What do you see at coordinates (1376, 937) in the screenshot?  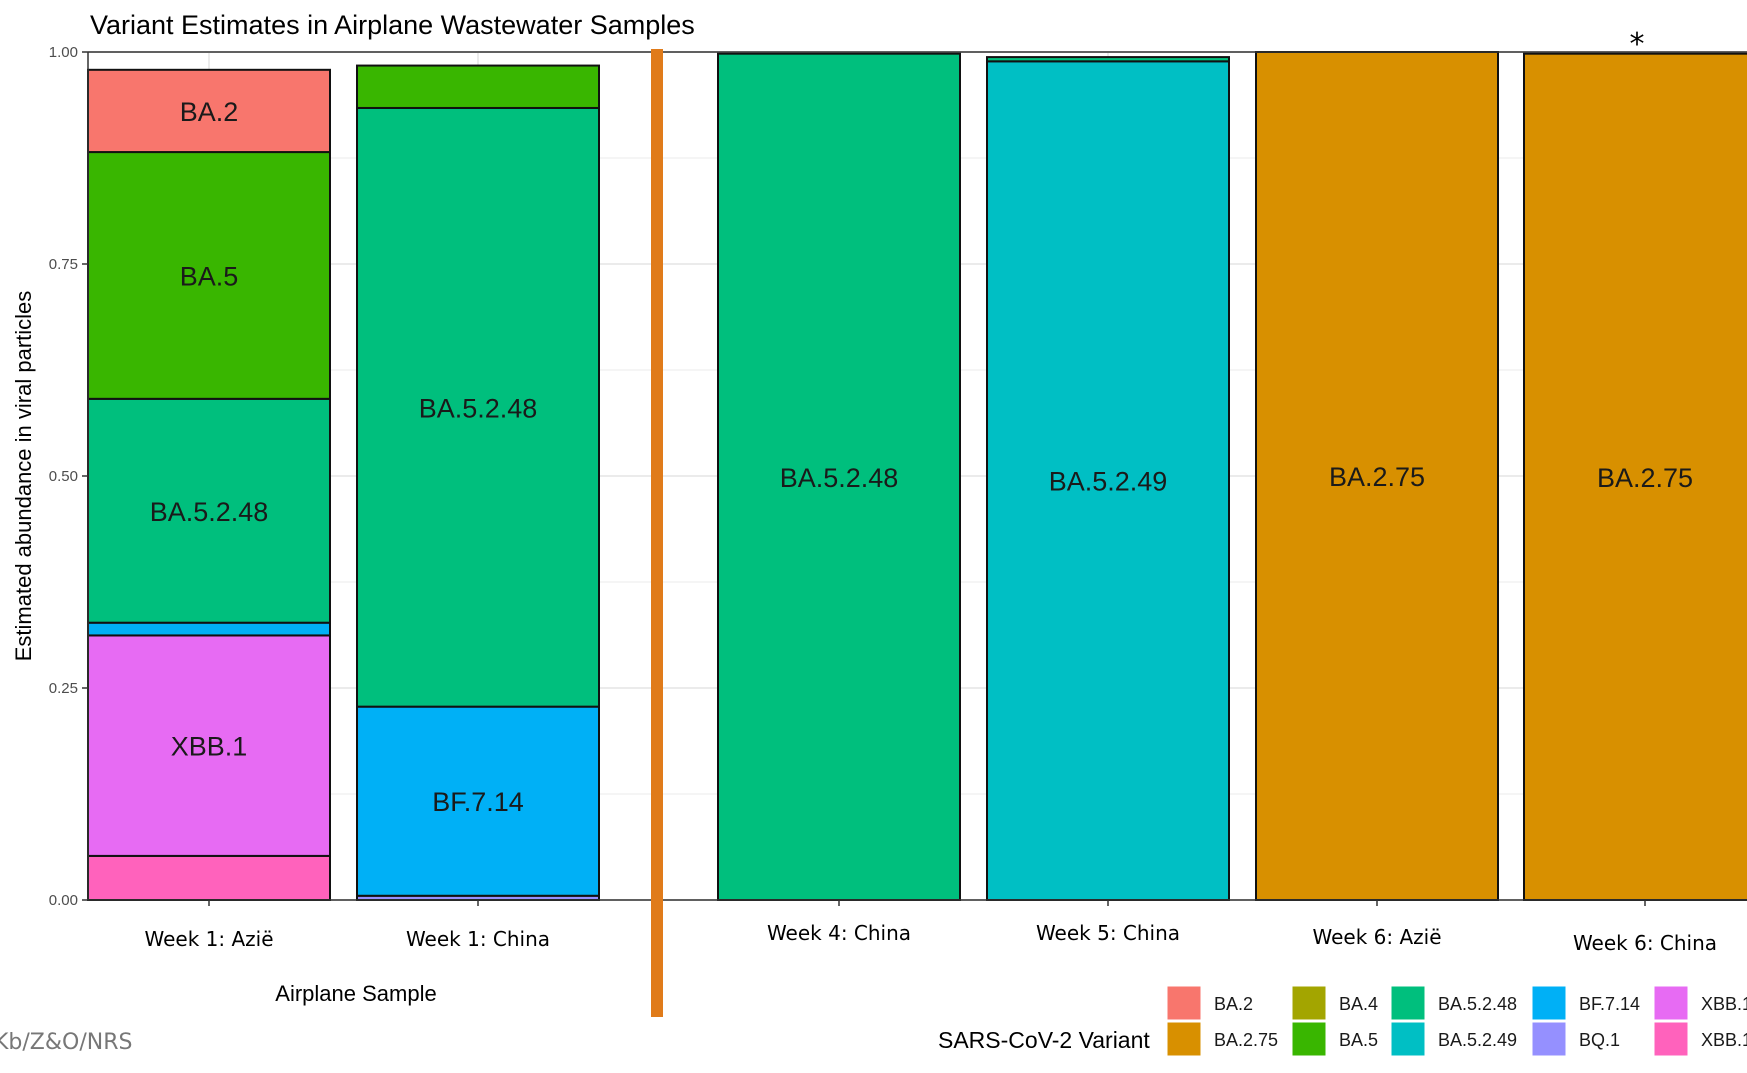 I see `x-tick-label: Week 6: Azië` at bounding box center [1376, 937].